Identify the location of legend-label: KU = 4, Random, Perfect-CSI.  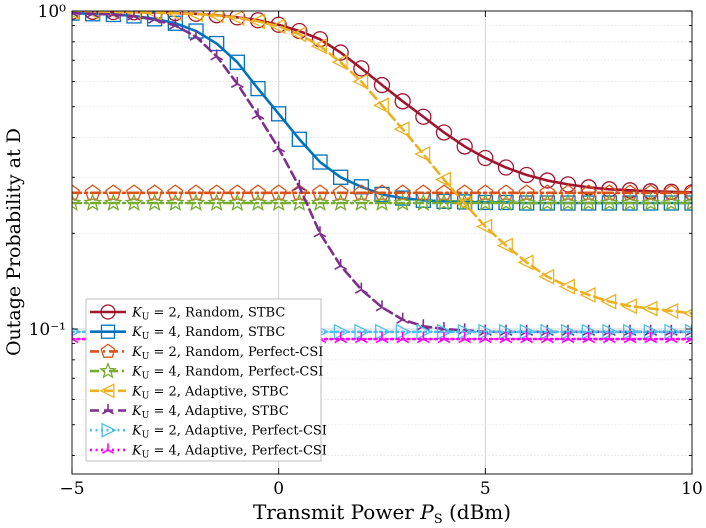
(227, 373).